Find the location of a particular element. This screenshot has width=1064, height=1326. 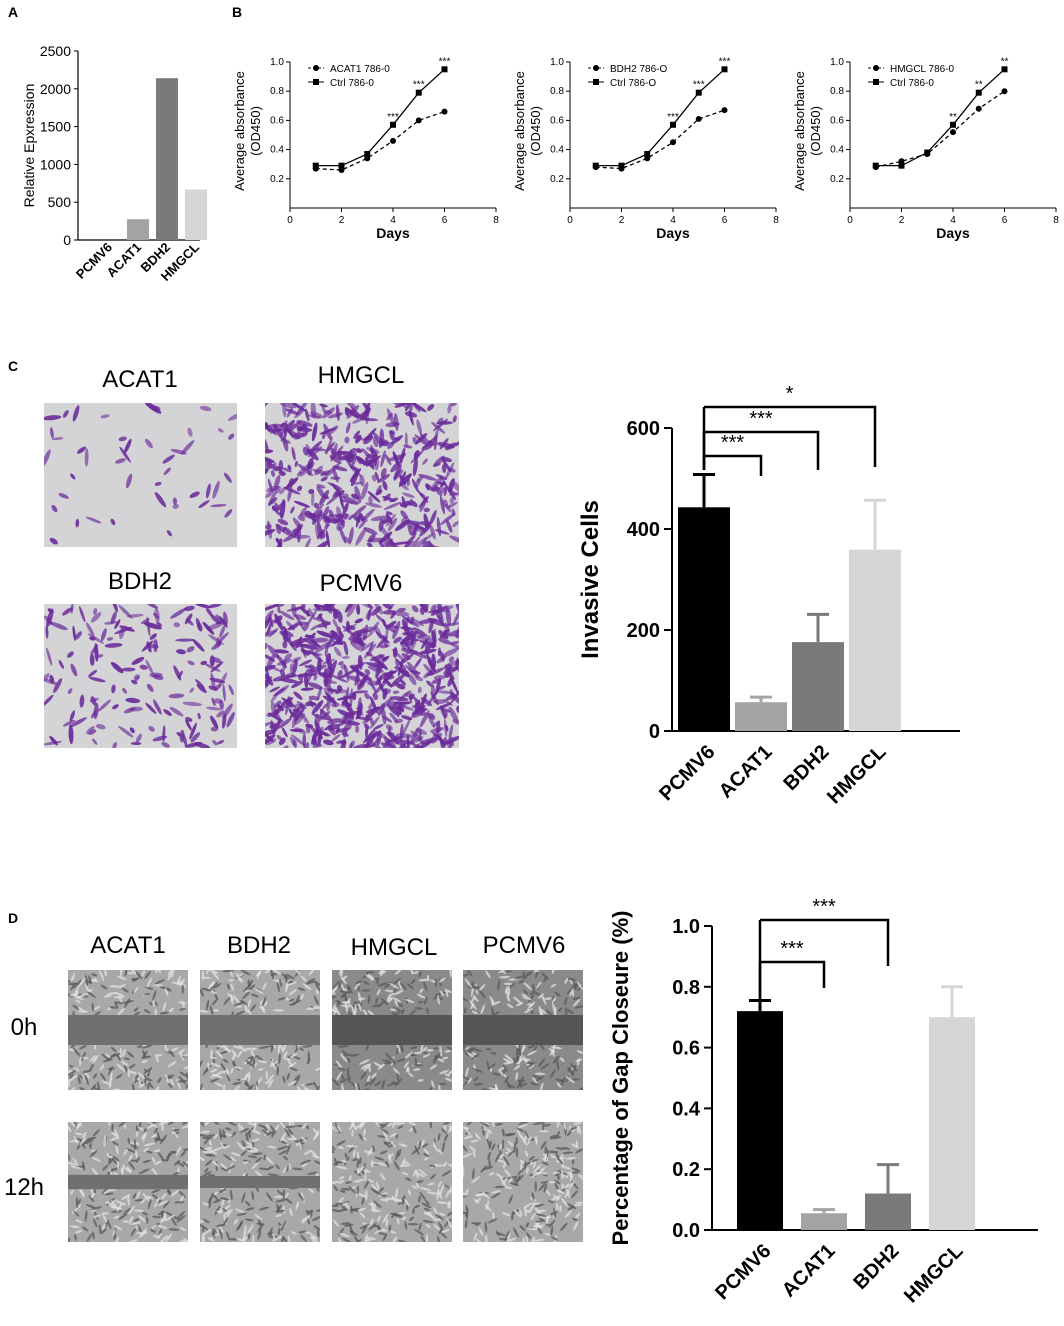

x-tick-label: BDH2 is located at coordinates (876, 1267).